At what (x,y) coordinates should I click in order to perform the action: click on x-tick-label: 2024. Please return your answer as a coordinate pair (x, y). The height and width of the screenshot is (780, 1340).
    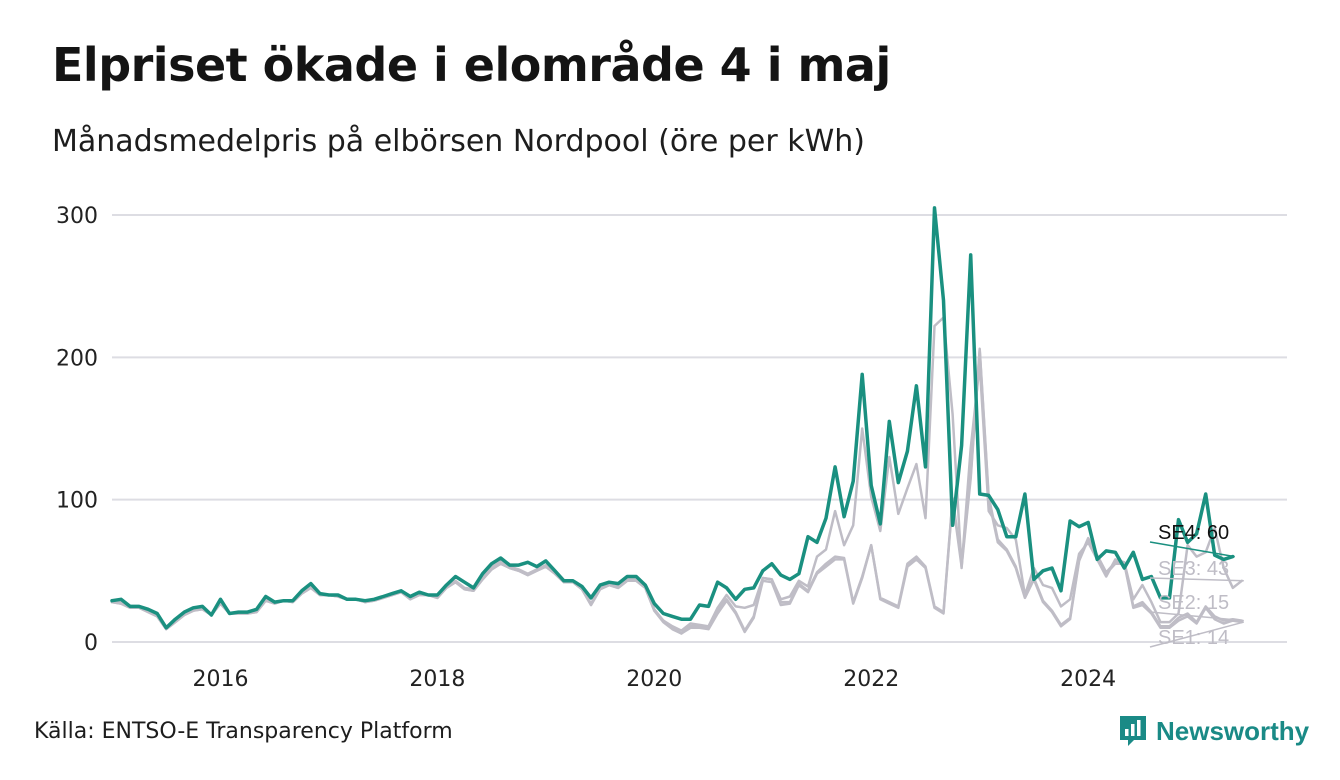
    Looking at the image, I should click on (1088, 679).